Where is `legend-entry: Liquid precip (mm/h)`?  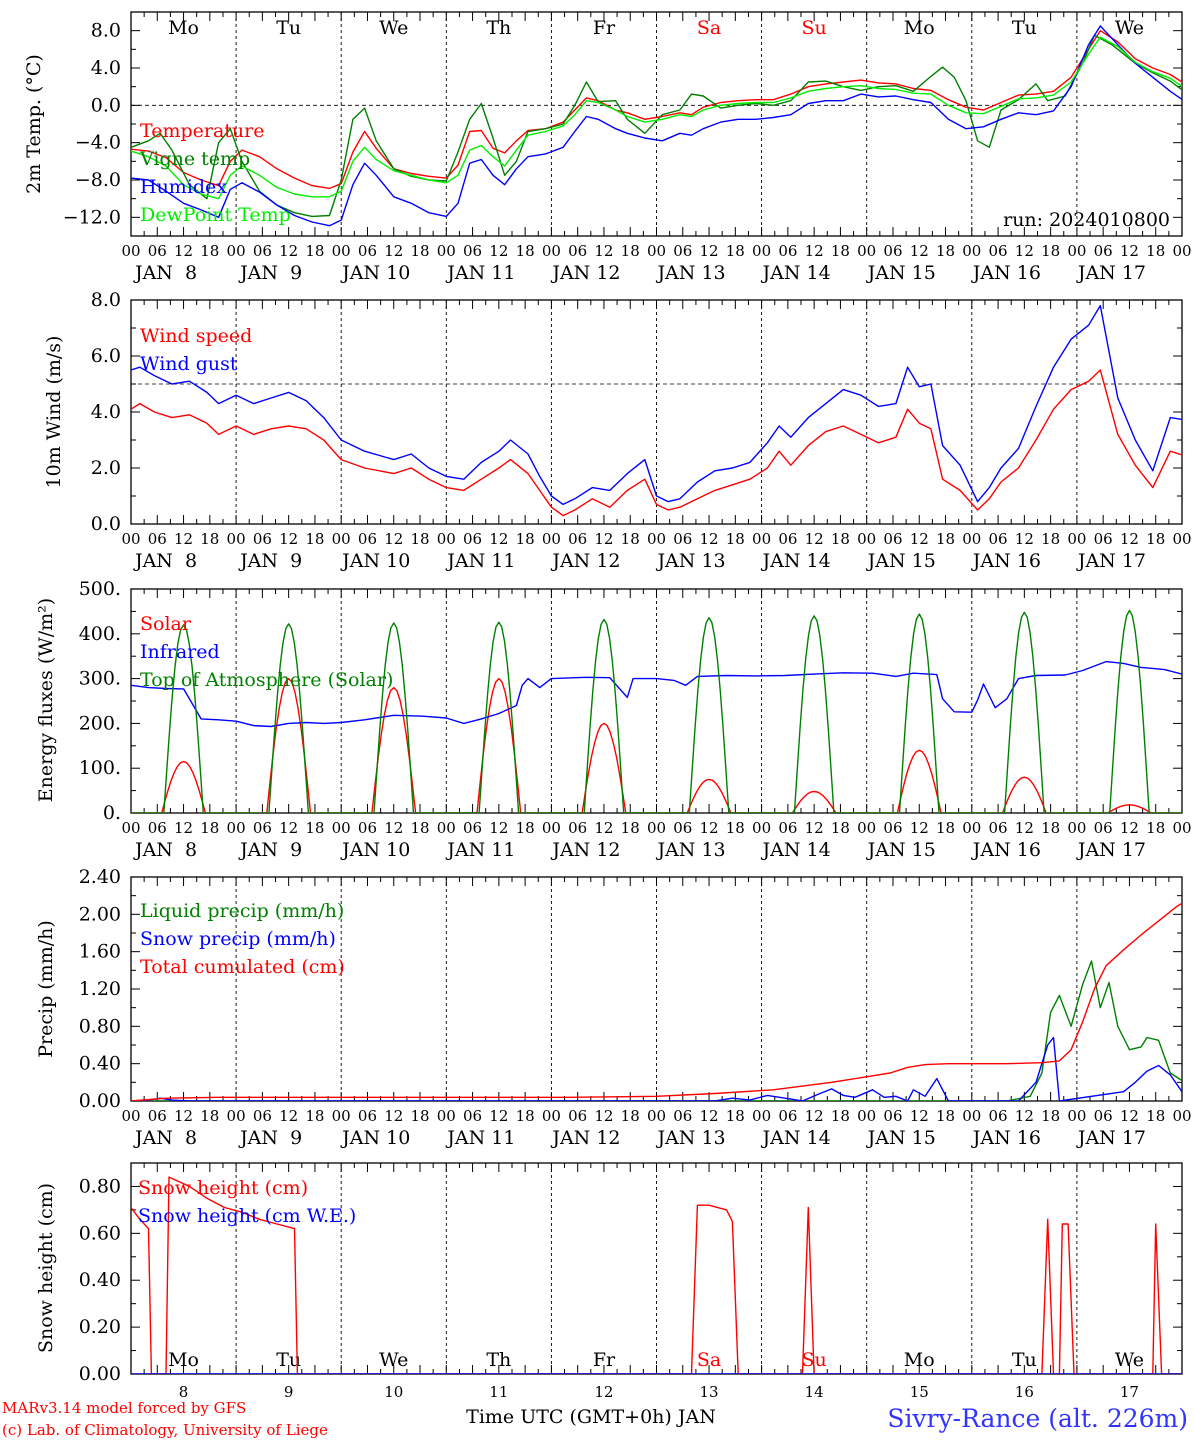 legend-entry: Liquid precip (mm/h) is located at coordinates (242, 911).